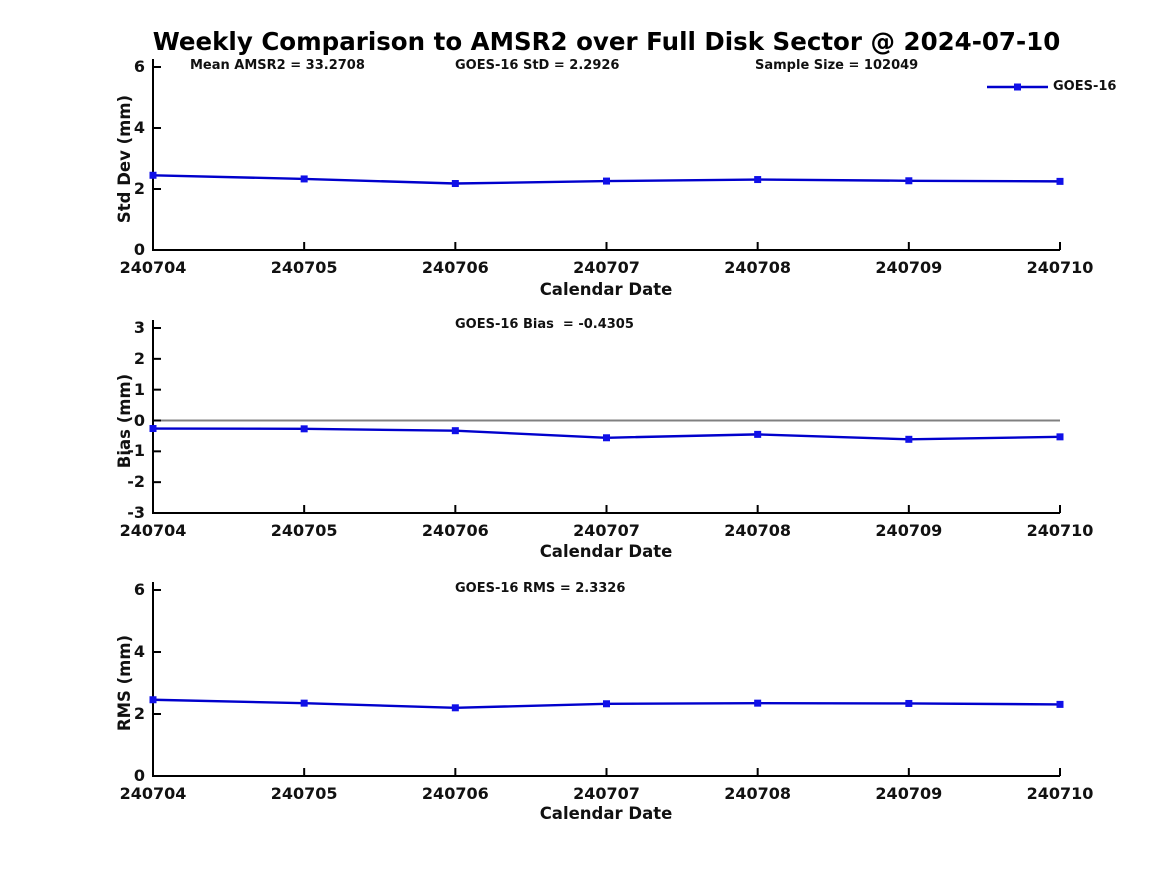  I want to click on y-tick-label: 1, so click(139, 389).